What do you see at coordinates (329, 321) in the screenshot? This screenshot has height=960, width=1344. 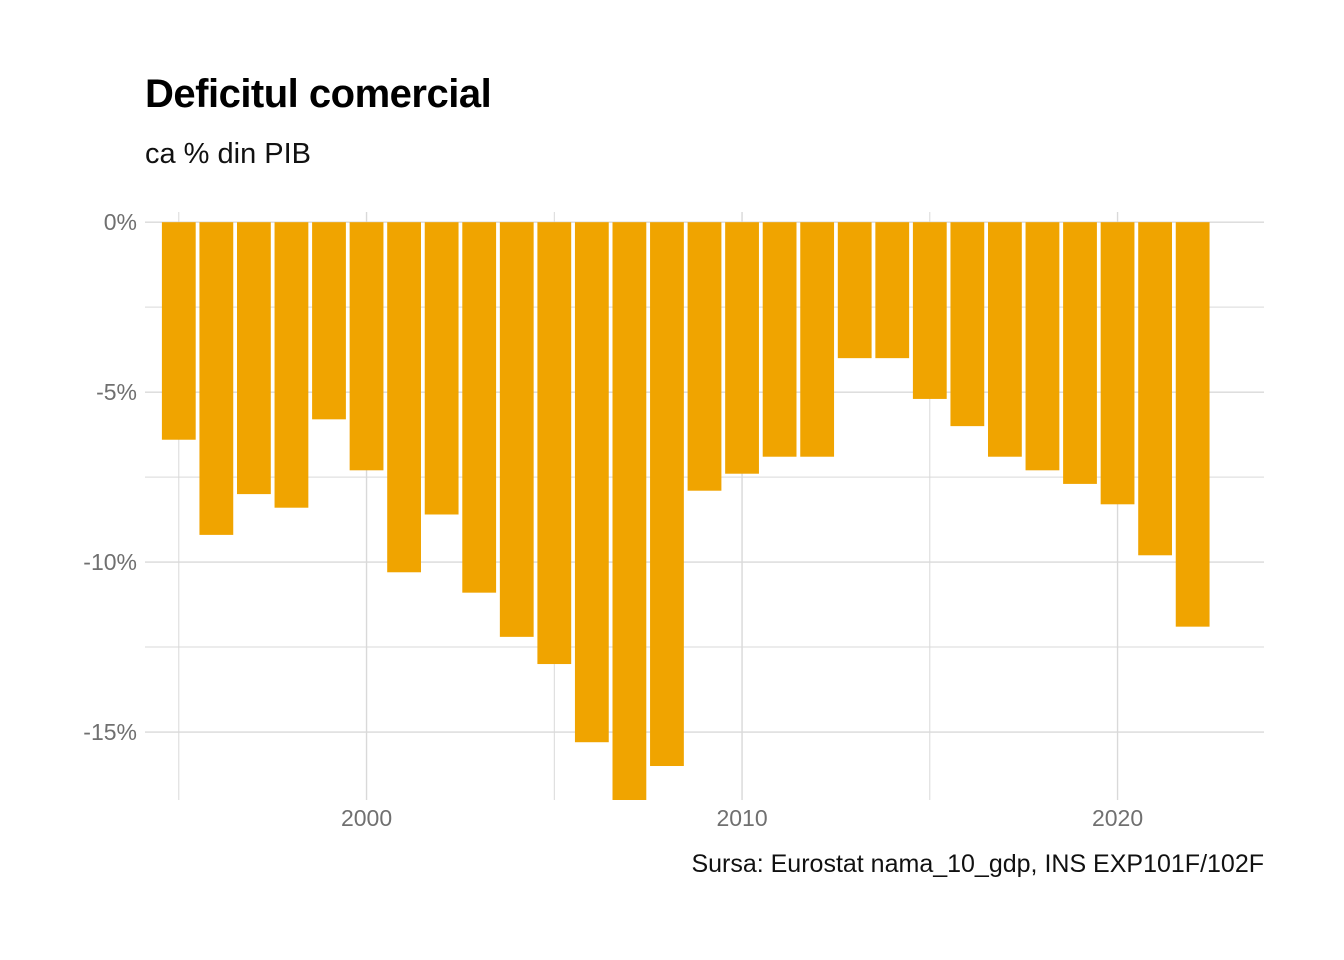 I see `bar-1999` at bounding box center [329, 321].